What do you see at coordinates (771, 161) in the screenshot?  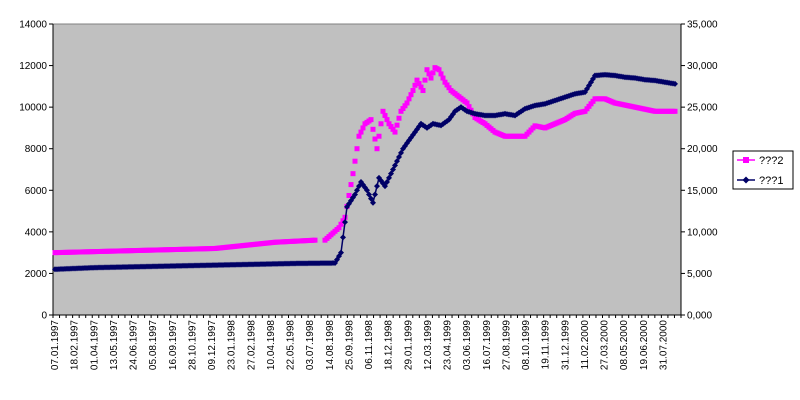 I see `legend-label: ???2` at bounding box center [771, 161].